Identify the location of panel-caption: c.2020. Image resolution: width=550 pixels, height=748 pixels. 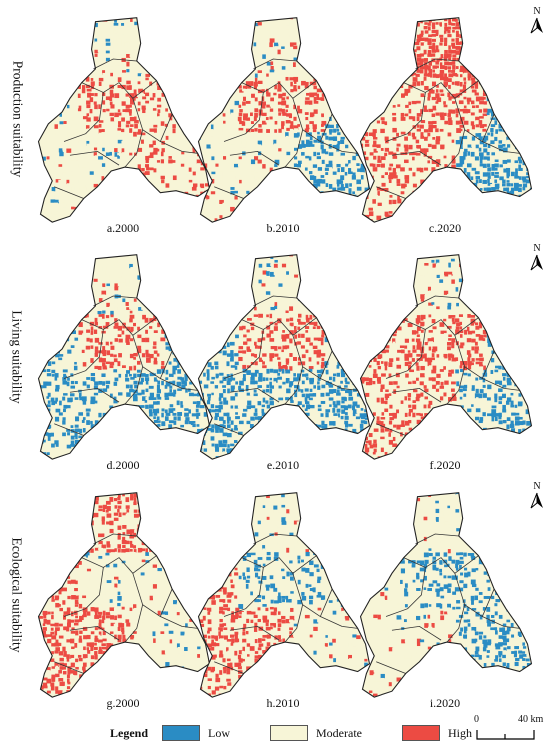
(445, 228).